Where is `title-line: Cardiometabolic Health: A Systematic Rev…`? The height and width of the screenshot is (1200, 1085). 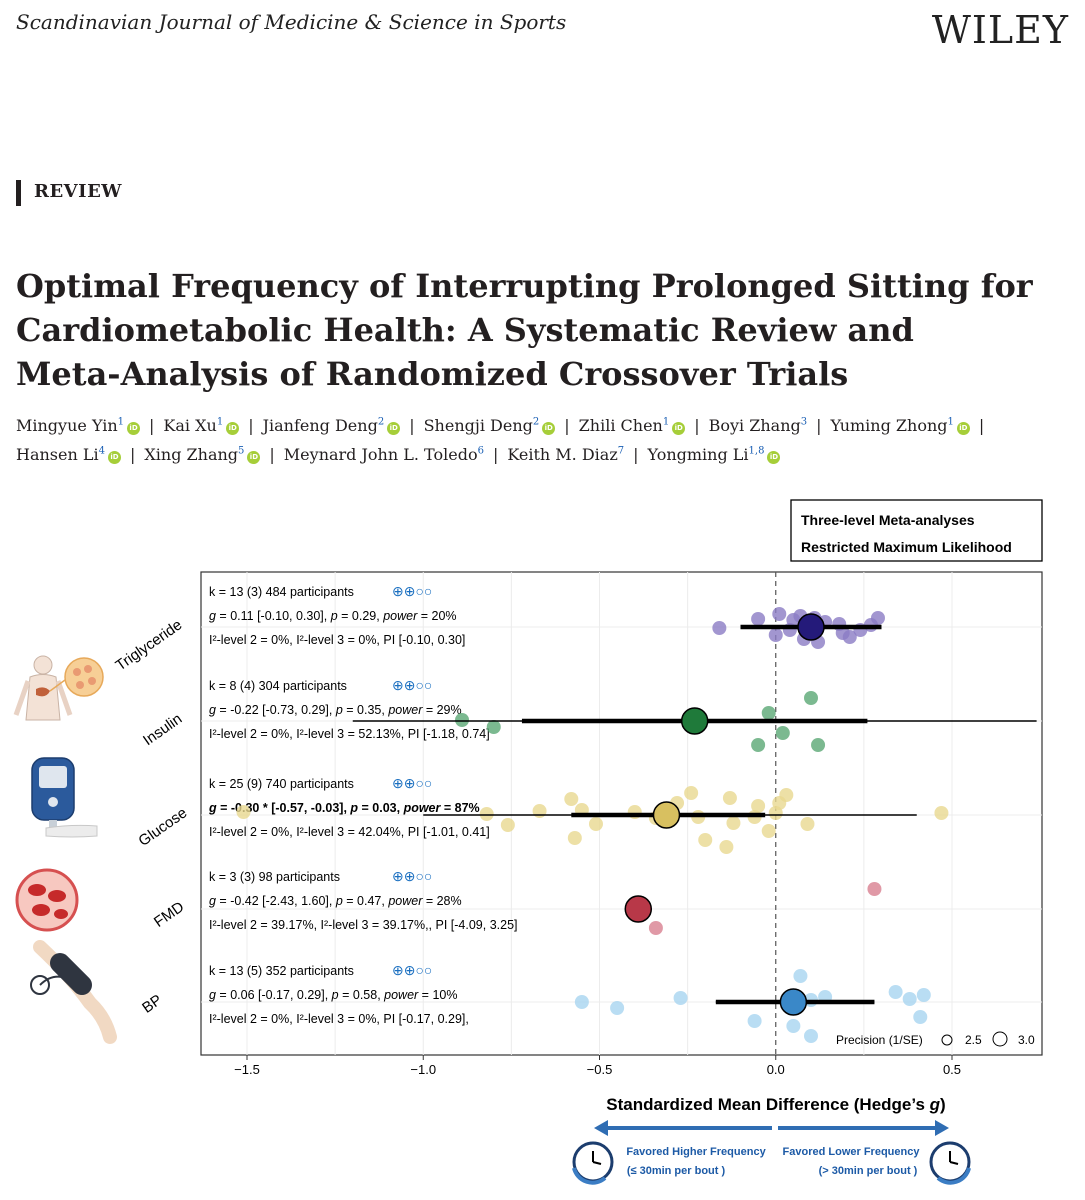 title-line: Cardiometabolic Health: A Systematic Rev… is located at coordinates (465, 330).